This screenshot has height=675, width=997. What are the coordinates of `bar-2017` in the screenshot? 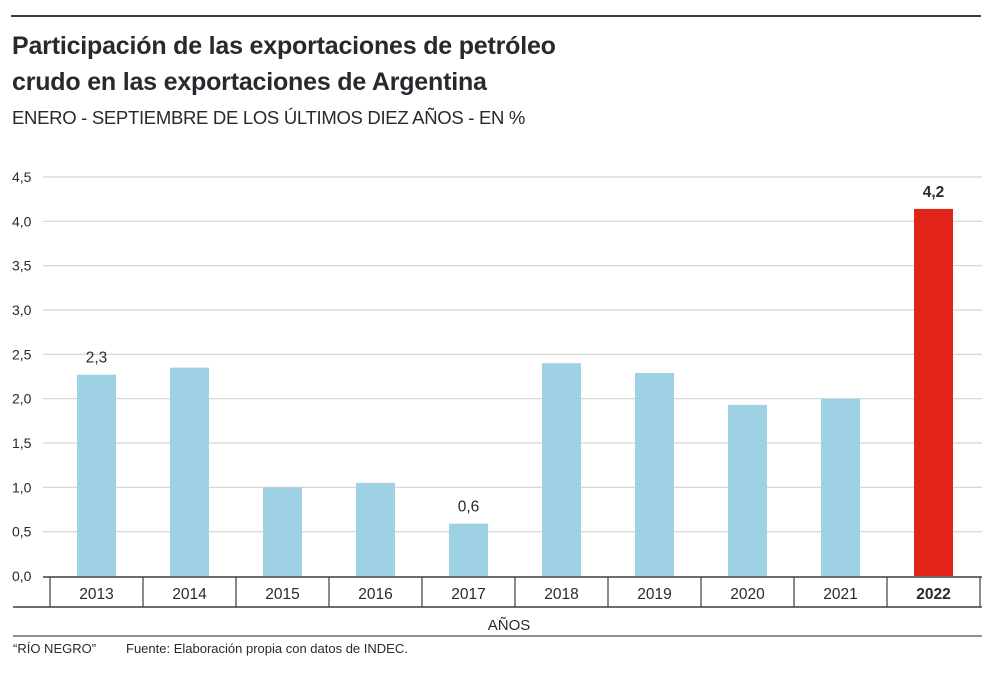 It's located at (468, 549).